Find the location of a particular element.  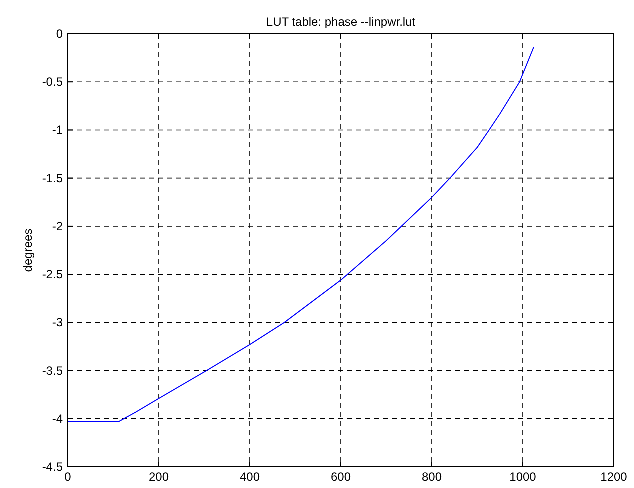

y-tick-label: -2.5 is located at coordinates (53, 275).